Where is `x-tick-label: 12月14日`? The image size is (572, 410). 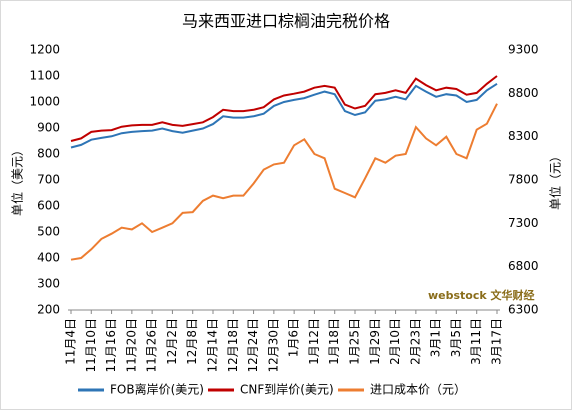
x-tick-label: 12月14日 is located at coordinates (213, 345).